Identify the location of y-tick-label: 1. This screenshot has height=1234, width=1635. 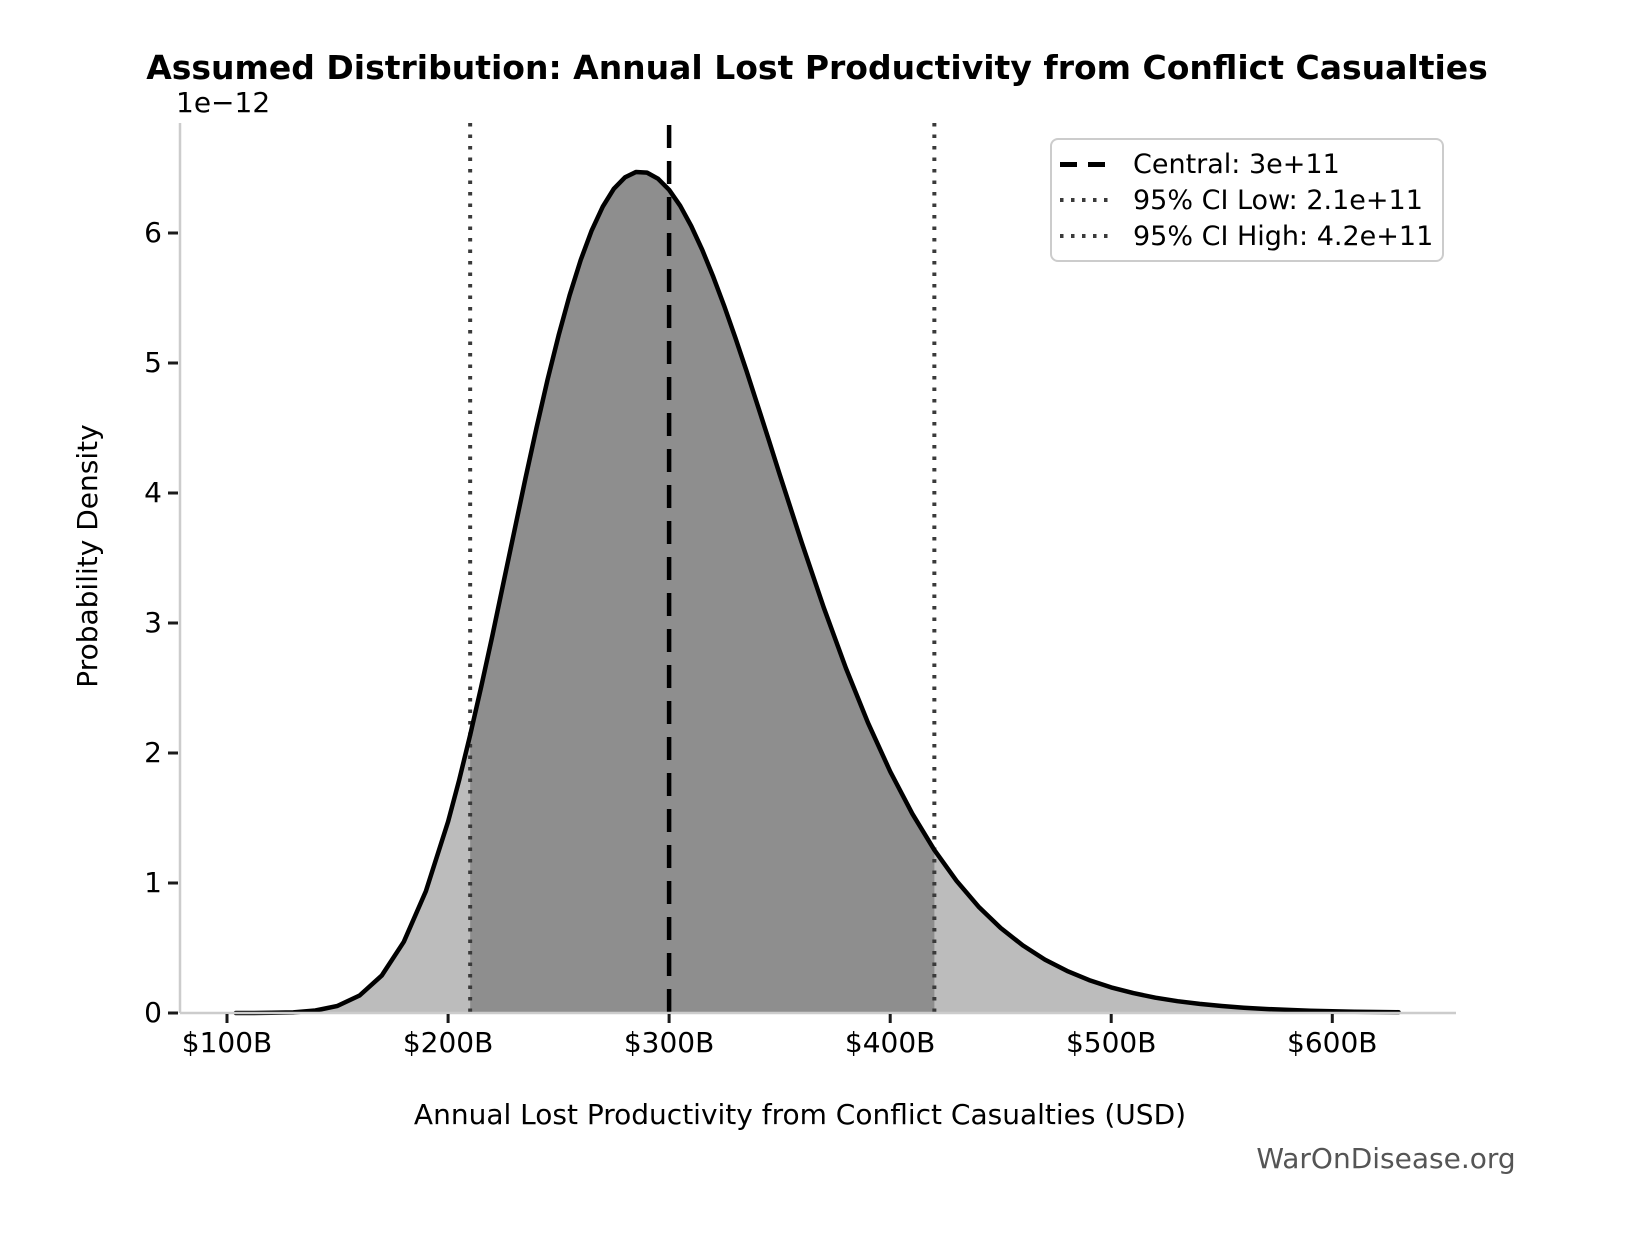
(153, 882).